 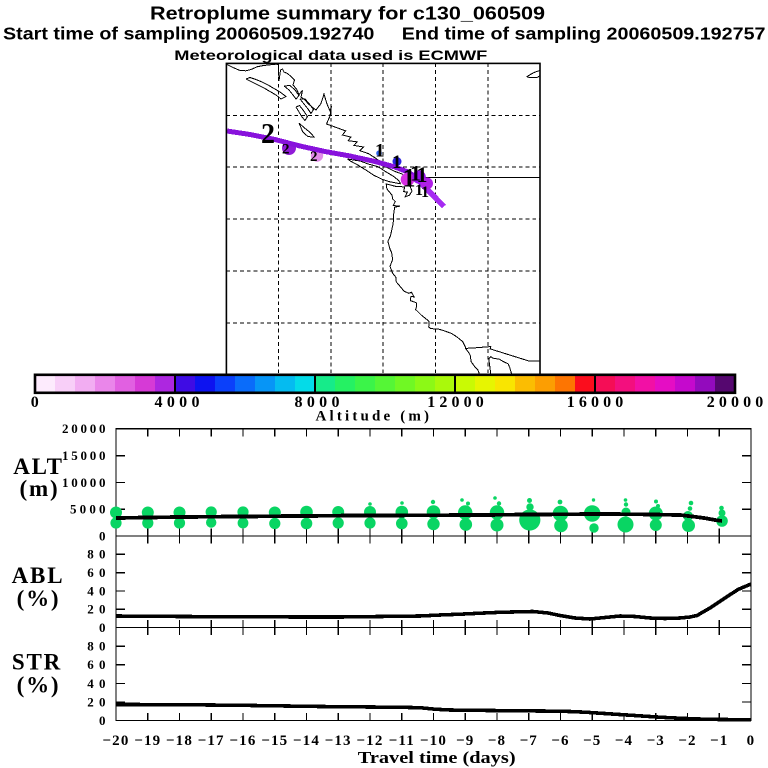 What do you see at coordinates (84, 455) in the screenshot?
I see `svg-text: 15000` at bounding box center [84, 455].